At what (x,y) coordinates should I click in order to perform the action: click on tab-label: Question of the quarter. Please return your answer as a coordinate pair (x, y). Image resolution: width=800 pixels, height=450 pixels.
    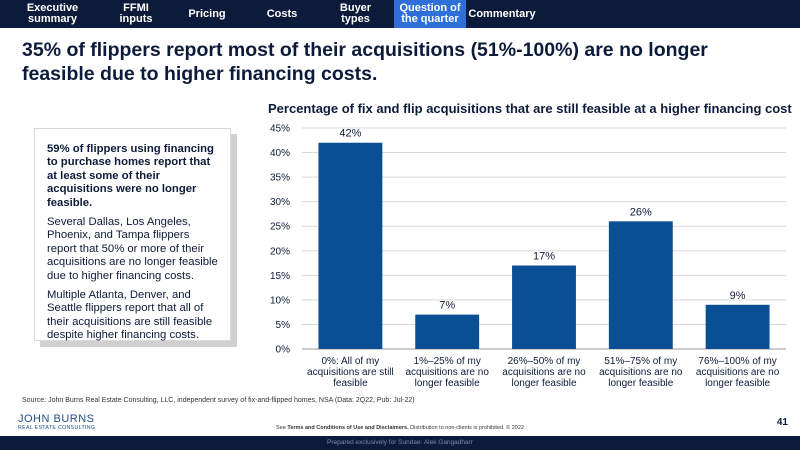
    Looking at the image, I should click on (430, 13).